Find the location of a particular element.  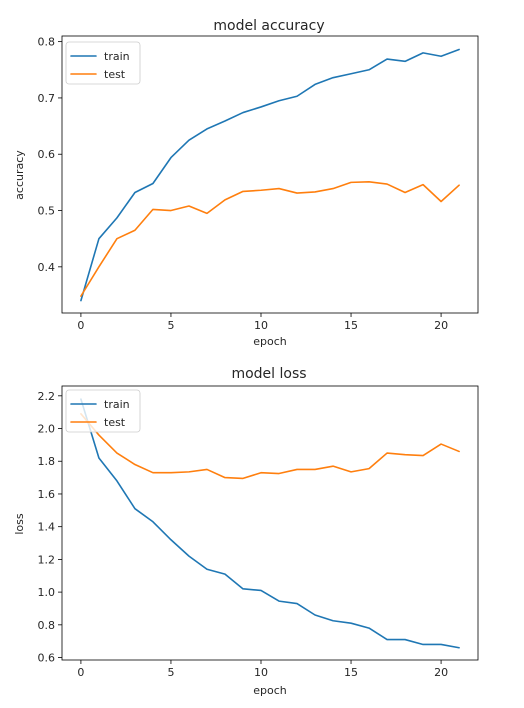

loss-y-tick-label: 1.0 is located at coordinates (47, 592).